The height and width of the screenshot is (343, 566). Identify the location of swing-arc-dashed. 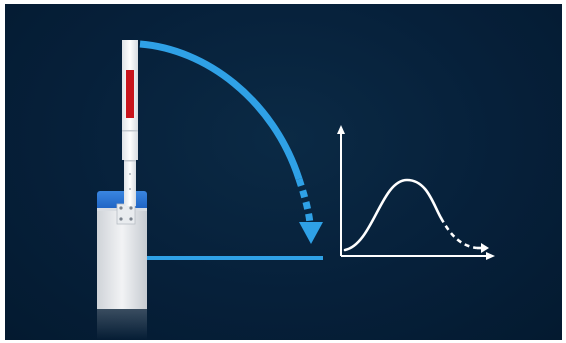
(304, 201).